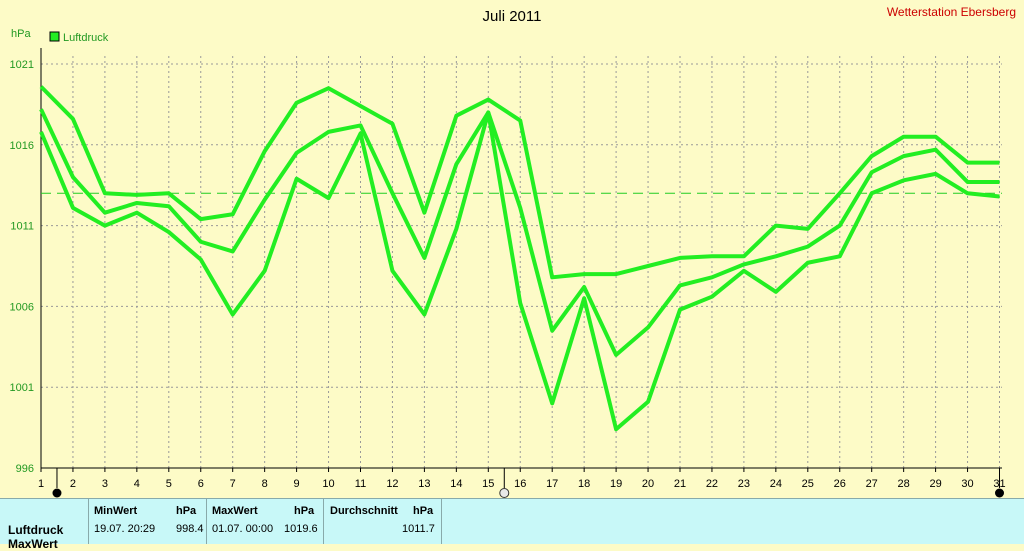 This screenshot has height=551, width=1024. I want to click on x-tick-label: 21, so click(680, 484).